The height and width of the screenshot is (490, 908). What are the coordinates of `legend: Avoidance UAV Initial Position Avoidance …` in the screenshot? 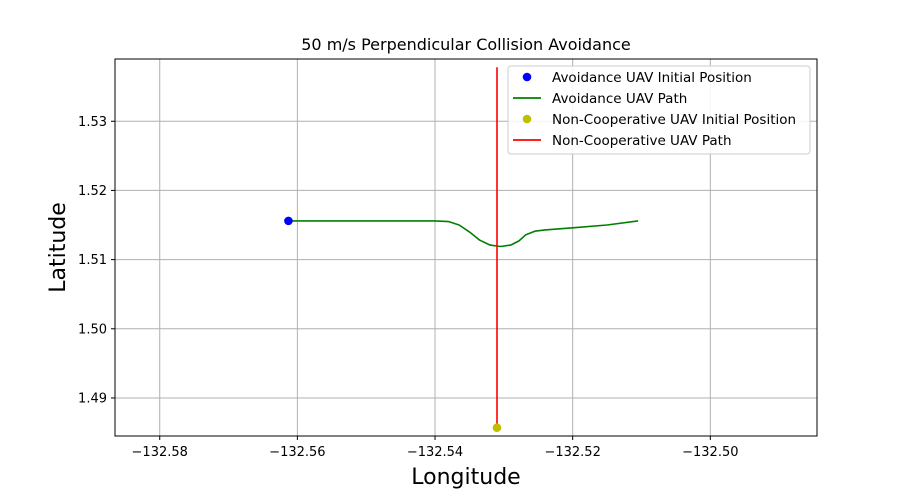 It's located at (659, 110).